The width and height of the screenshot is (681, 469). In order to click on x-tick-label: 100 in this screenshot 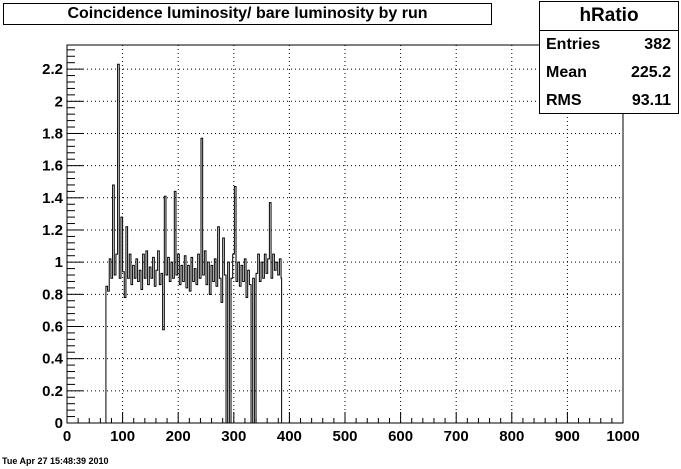, I will do `click(122, 436)`.